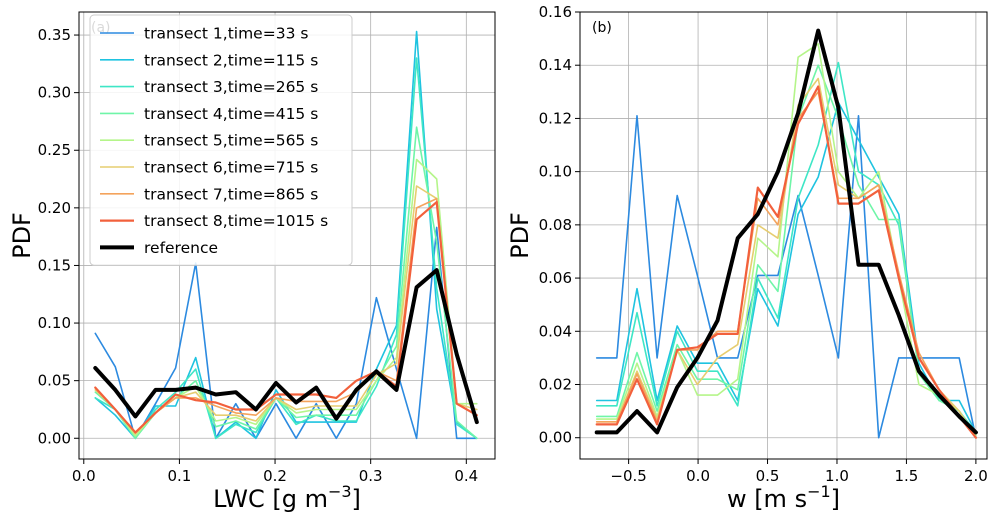  I want to click on legend-label: transect 3,time=265 s, so click(231, 87).